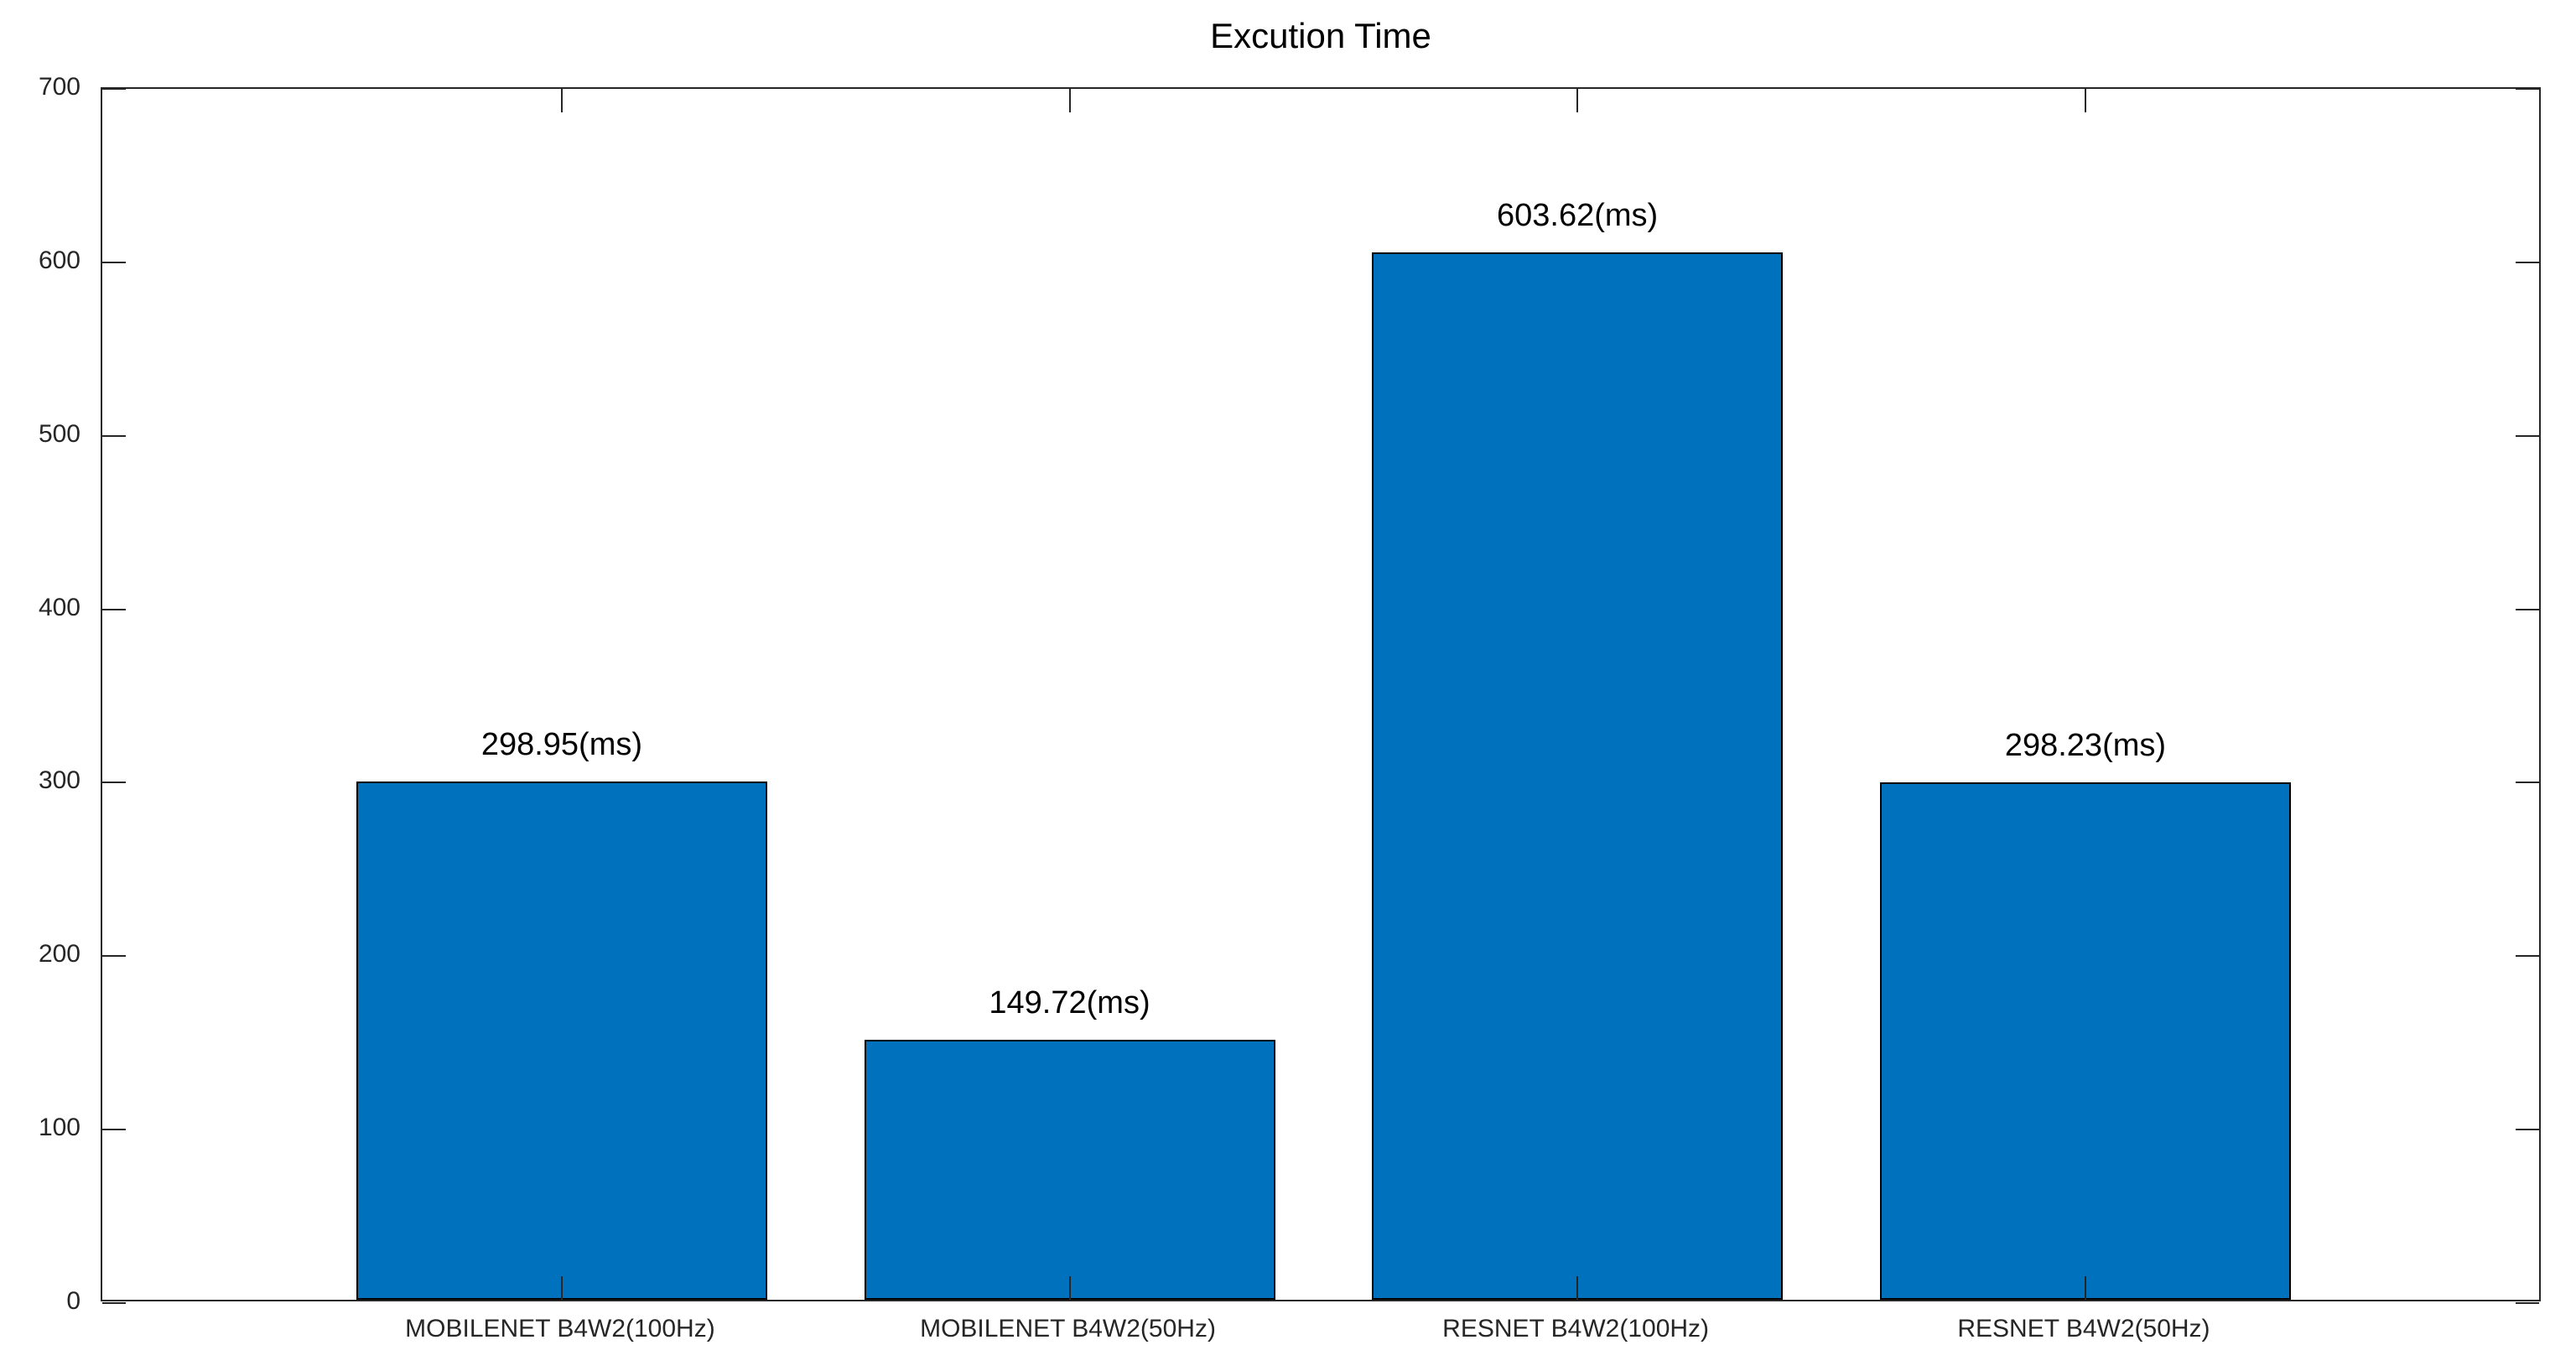 Image resolution: width=2576 pixels, height=1371 pixels. I want to click on y-axis-tick-label: 500, so click(59, 433).